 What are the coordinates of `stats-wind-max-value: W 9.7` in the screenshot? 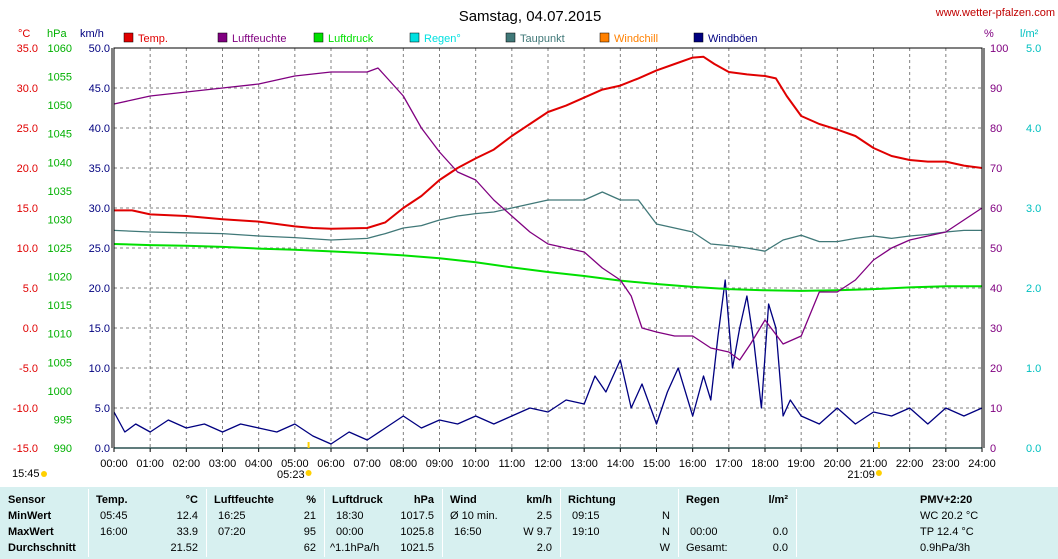 It's located at (537, 532).